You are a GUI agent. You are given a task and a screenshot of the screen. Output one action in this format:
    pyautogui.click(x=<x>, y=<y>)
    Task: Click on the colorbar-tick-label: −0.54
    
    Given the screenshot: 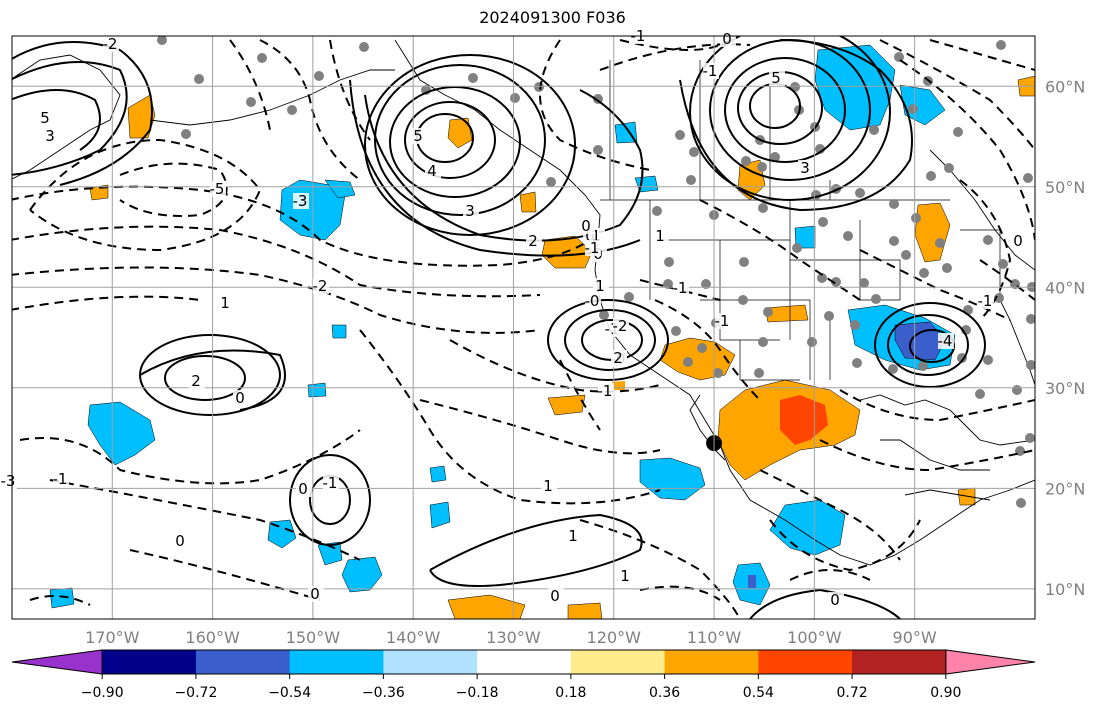 What is the action you would take?
    pyautogui.click(x=289, y=693)
    